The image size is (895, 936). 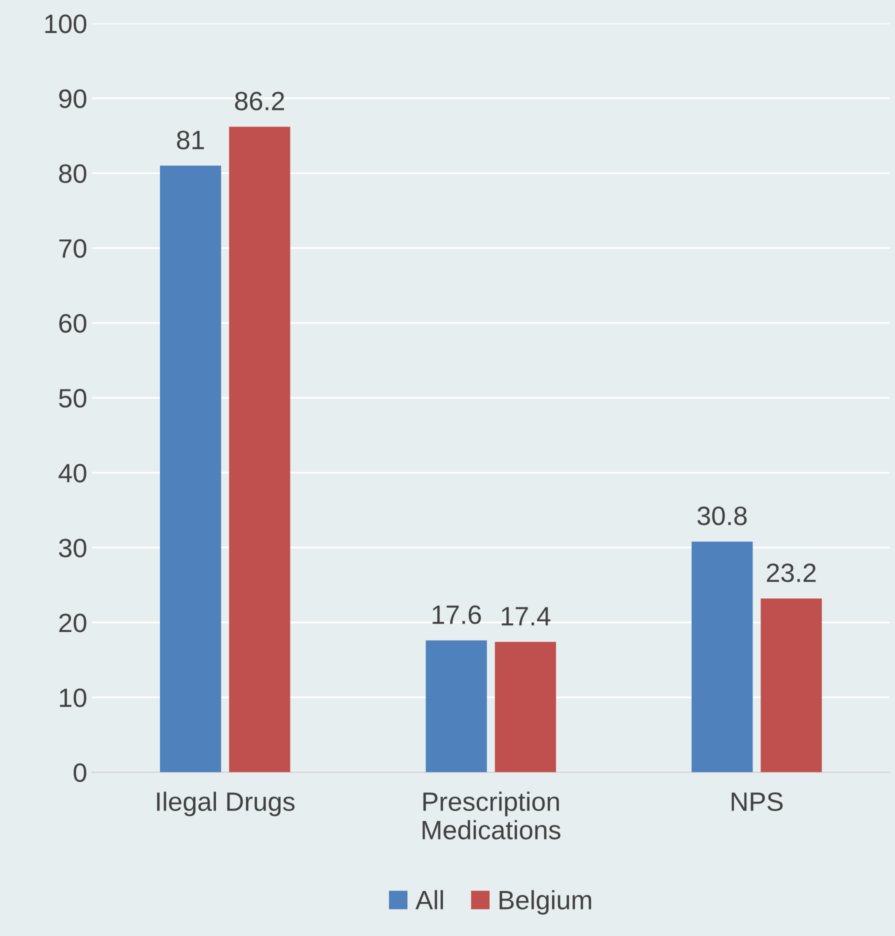 What do you see at coordinates (72, 323) in the screenshot?
I see `y-tick-label: 60` at bounding box center [72, 323].